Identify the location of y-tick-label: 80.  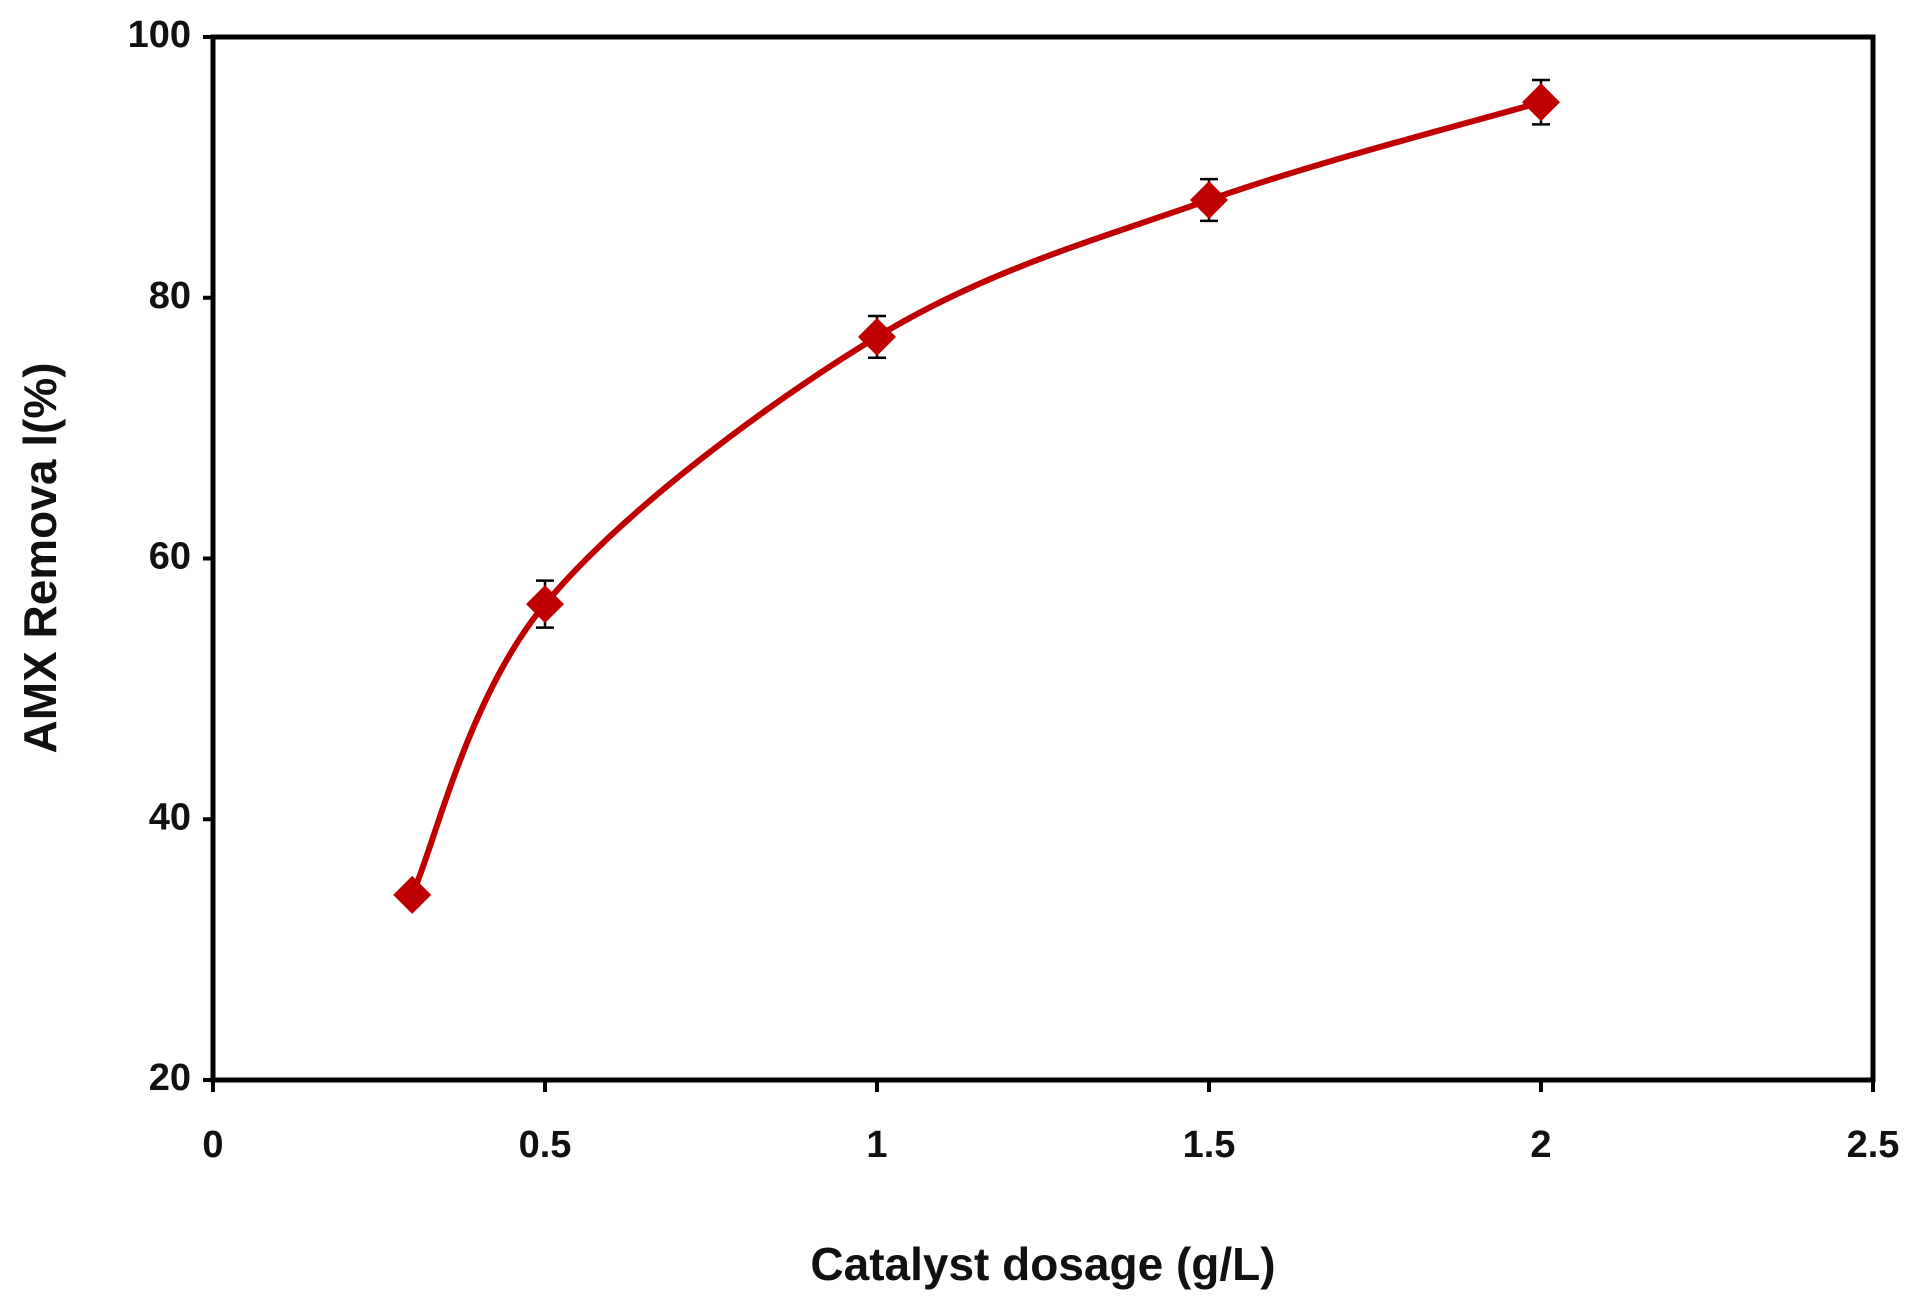
(170, 296).